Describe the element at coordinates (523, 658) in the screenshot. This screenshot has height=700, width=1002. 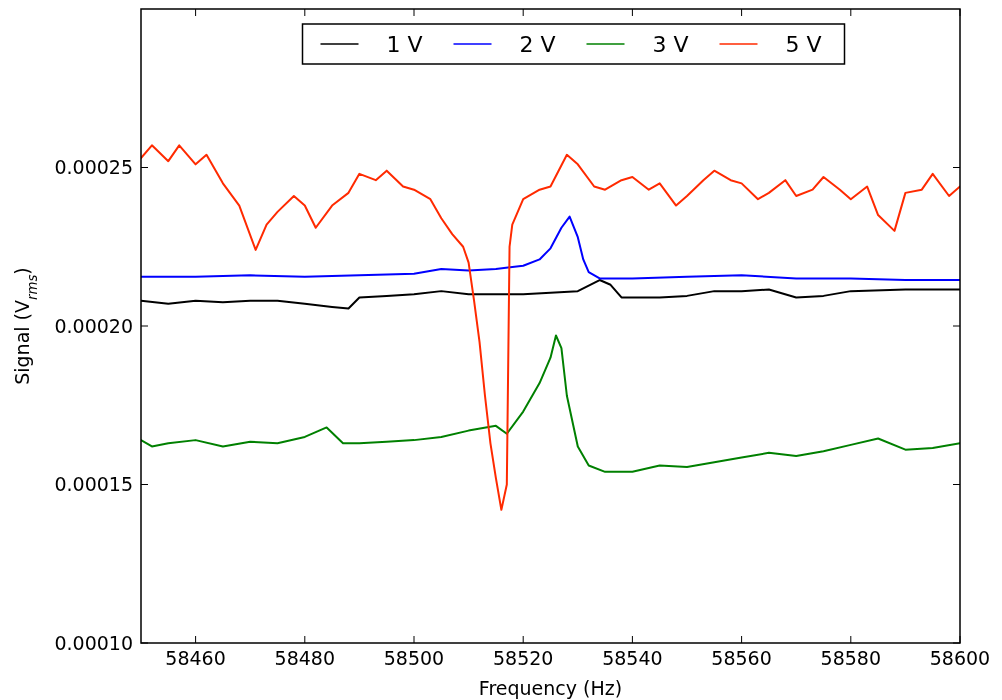
I see `x-tick-label: 58520` at that location.